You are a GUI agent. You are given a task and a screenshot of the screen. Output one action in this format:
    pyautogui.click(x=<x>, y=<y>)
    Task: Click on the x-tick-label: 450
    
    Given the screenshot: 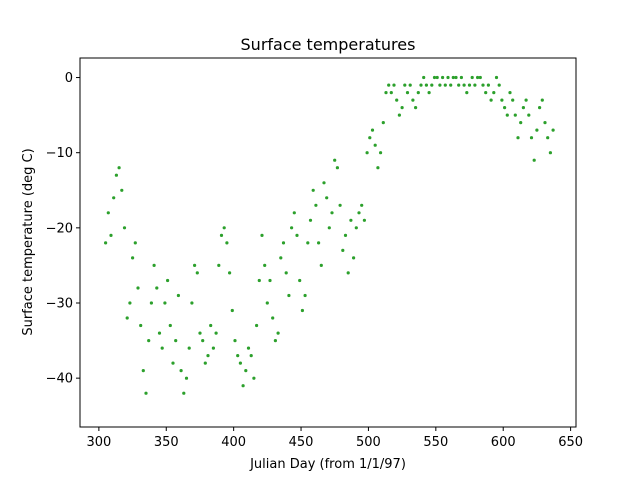 What is the action you would take?
    pyautogui.click(x=301, y=442)
    